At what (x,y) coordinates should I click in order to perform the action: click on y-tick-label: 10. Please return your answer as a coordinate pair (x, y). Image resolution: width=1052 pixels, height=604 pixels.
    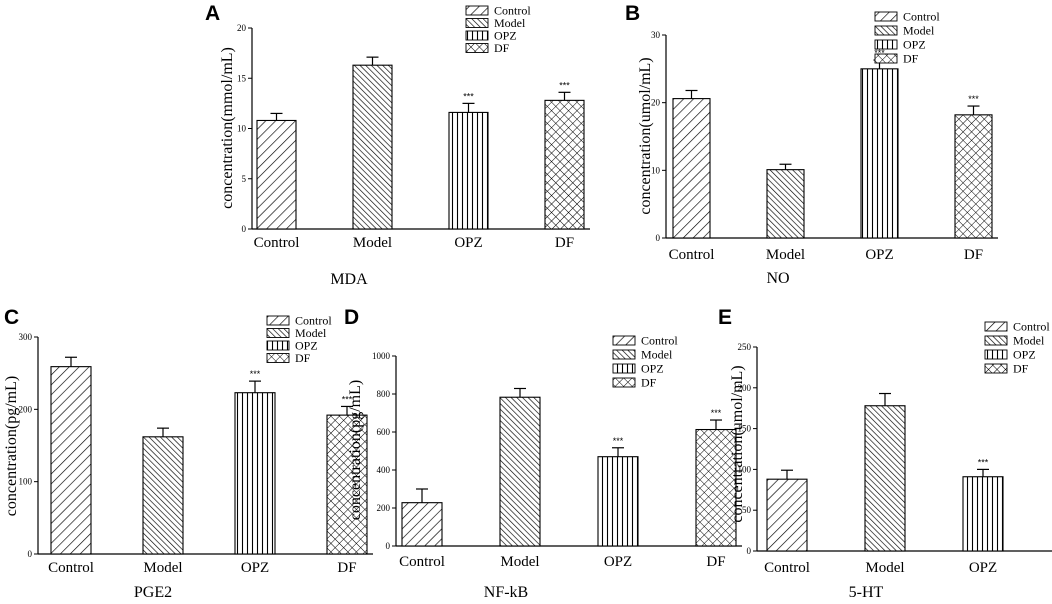
    Looking at the image, I should click on (242, 129).